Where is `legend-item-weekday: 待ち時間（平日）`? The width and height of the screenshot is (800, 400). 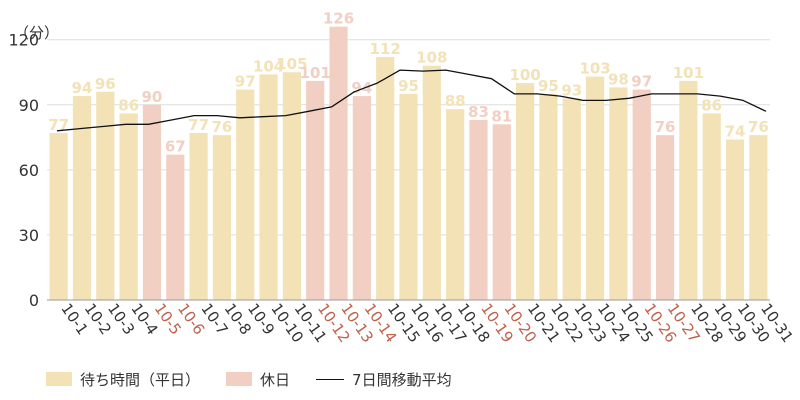 legend-item-weekday: 待ち時間（平日） is located at coordinates (123, 379).